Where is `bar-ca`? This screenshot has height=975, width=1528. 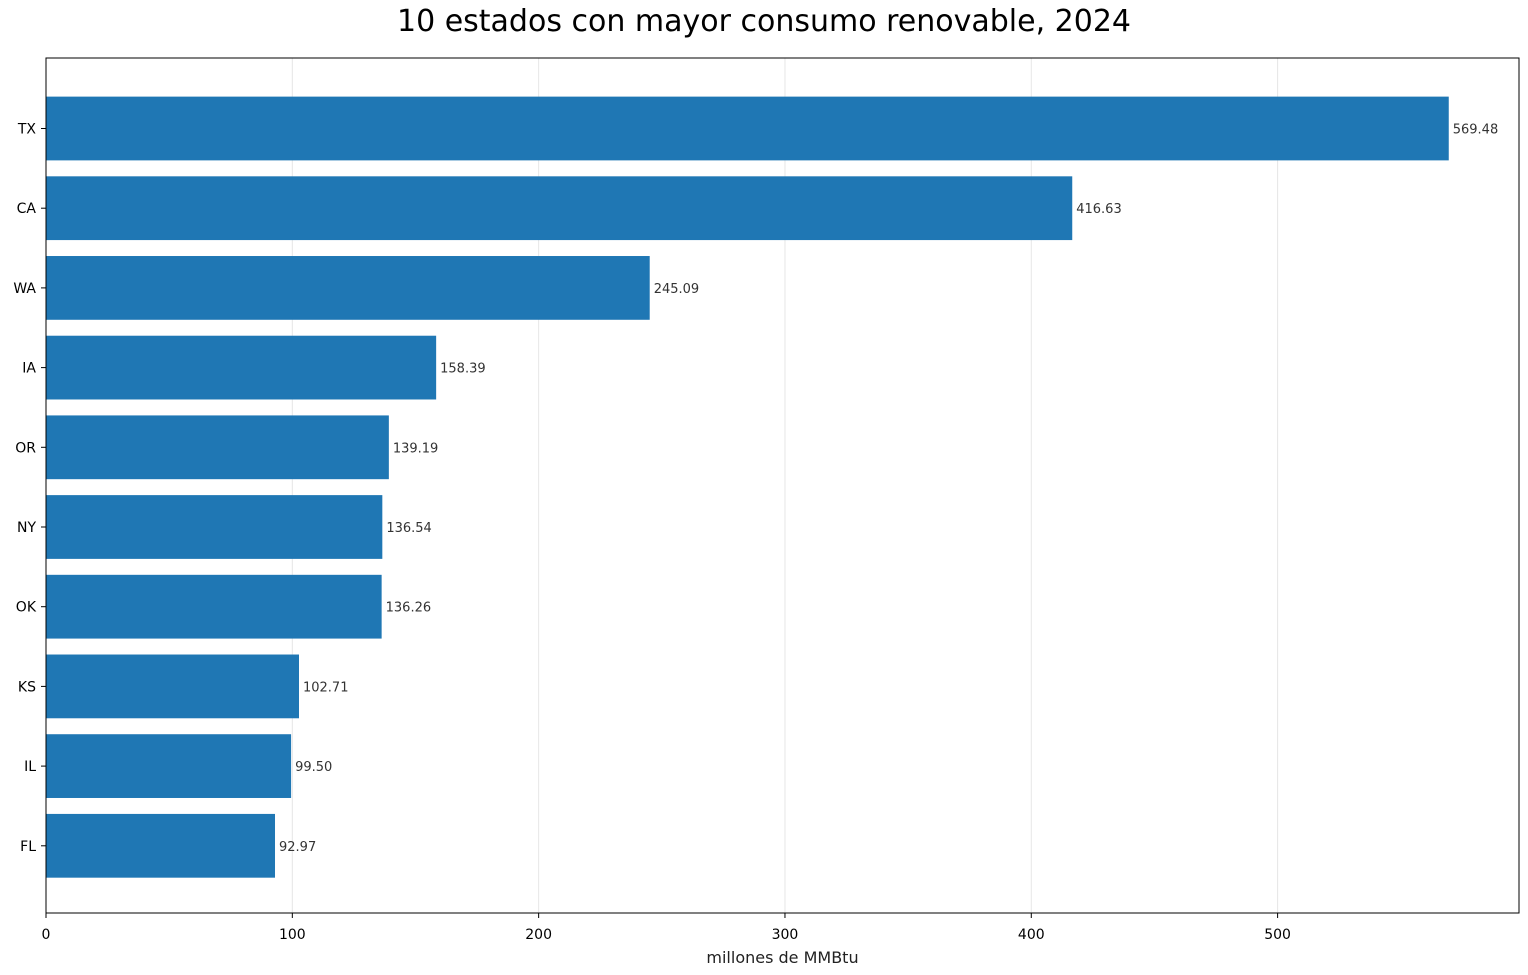
bar-ca is located at coordinates (559, 208).